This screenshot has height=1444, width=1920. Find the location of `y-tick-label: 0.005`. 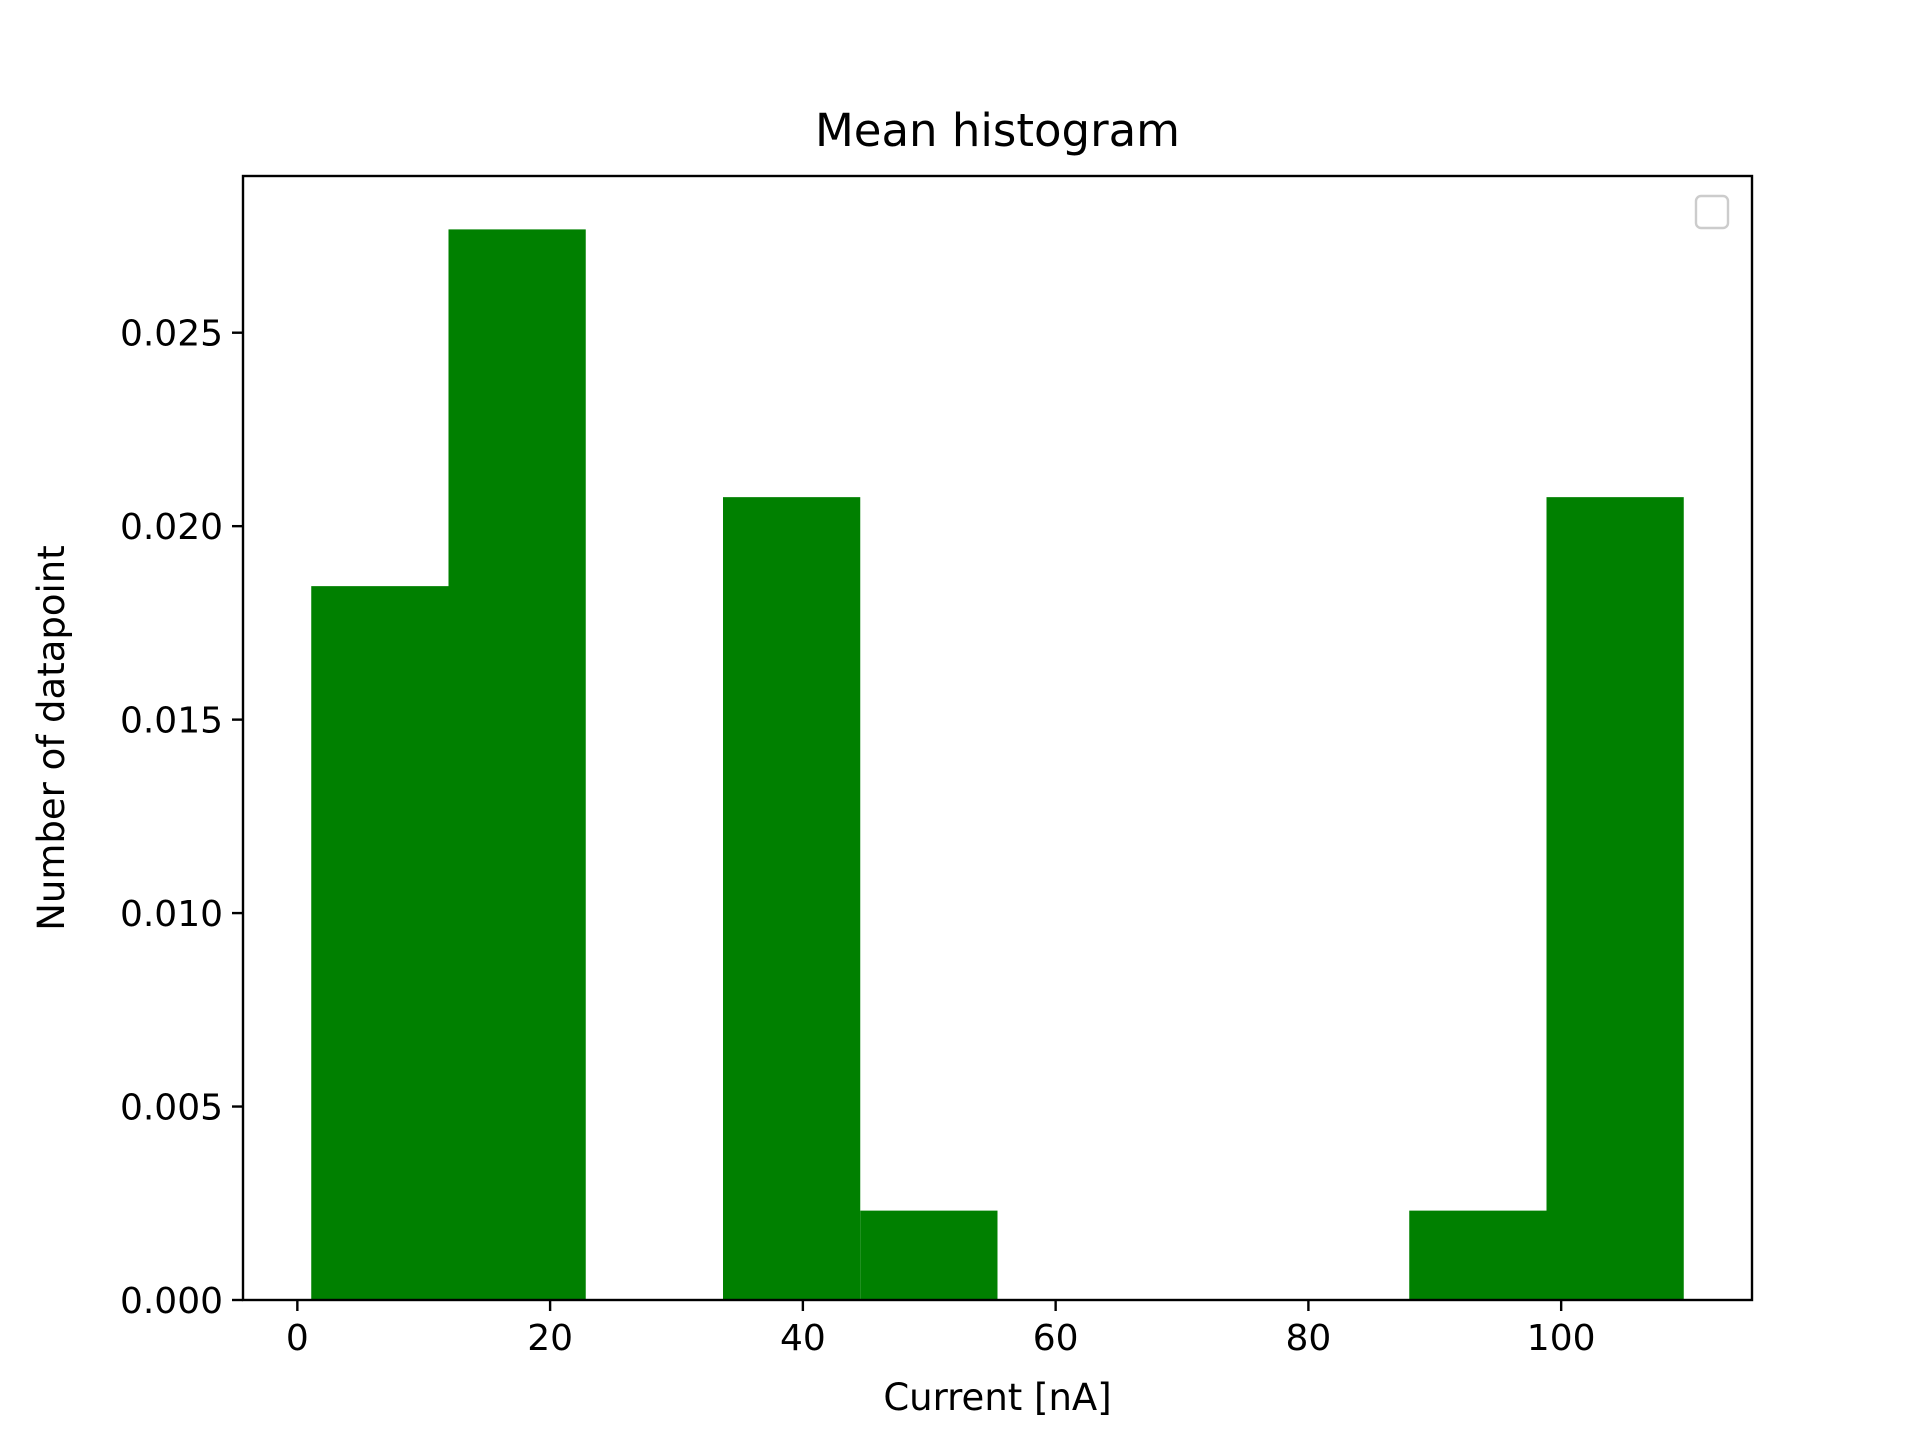

y-tick-label: 0.005 is located at coordinates (171, 1108).